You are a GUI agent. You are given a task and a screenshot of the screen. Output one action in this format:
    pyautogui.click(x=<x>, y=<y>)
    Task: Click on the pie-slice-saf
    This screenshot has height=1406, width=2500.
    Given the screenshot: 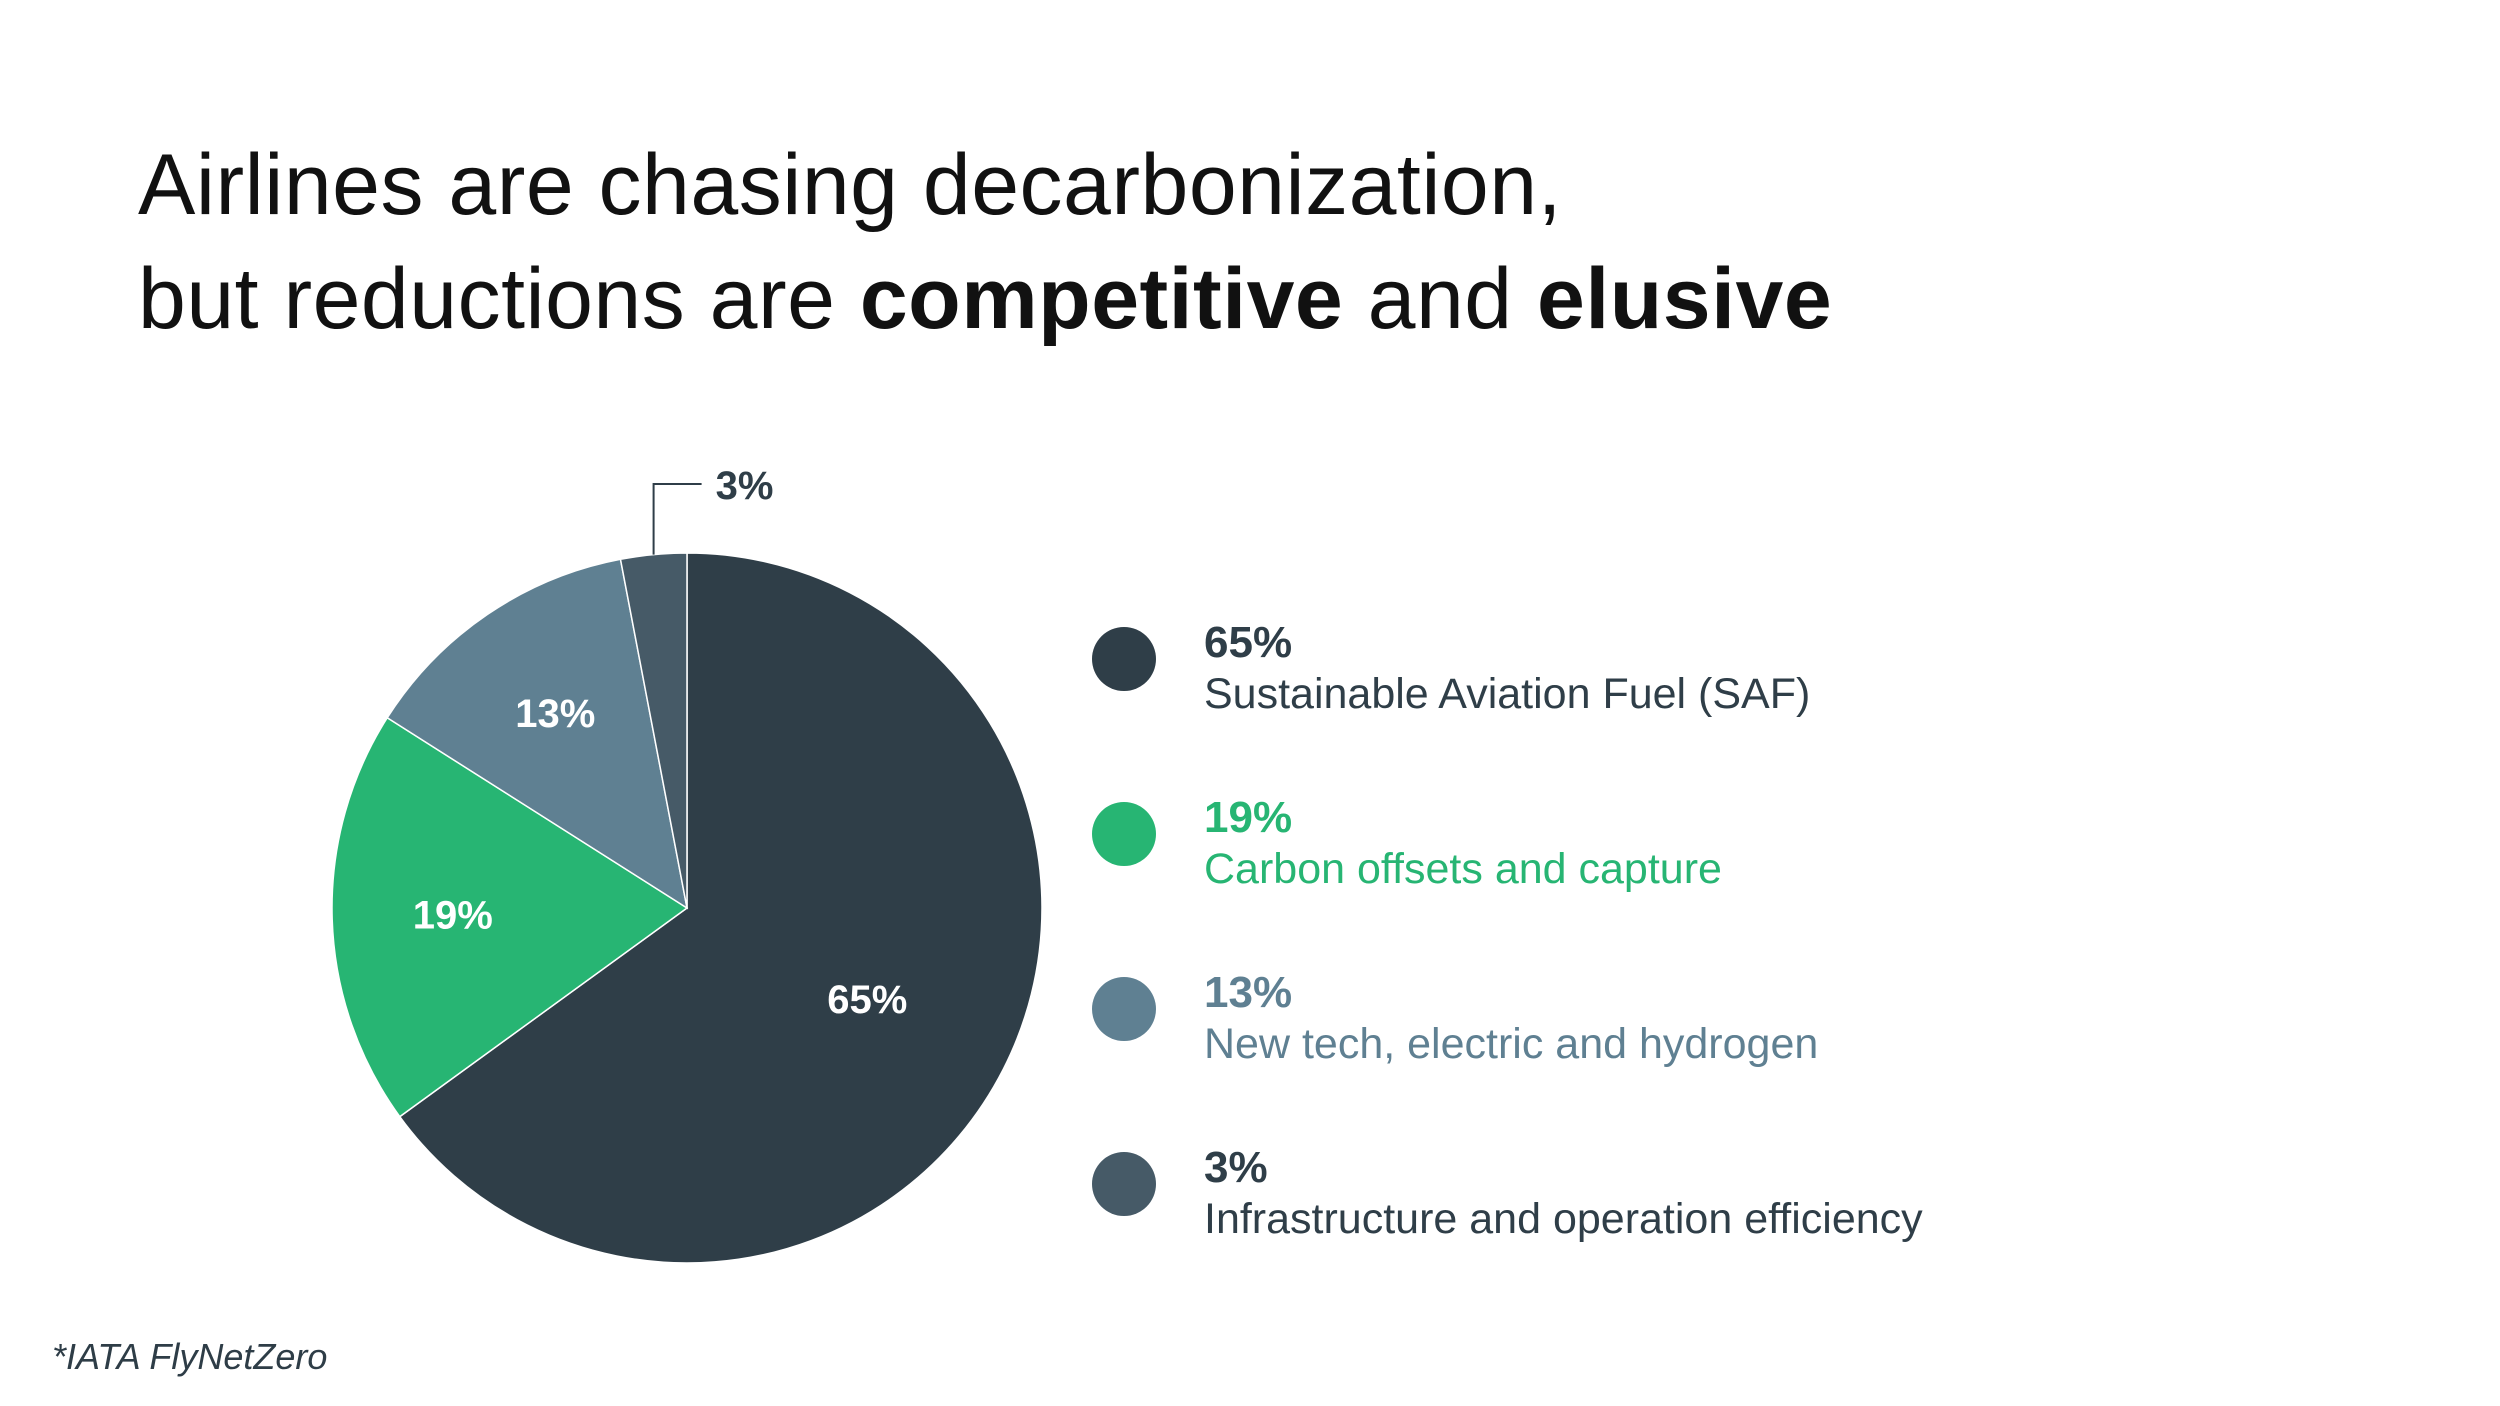 What is the action you would take?
    pyautogui.click(x=720, y=908)
    